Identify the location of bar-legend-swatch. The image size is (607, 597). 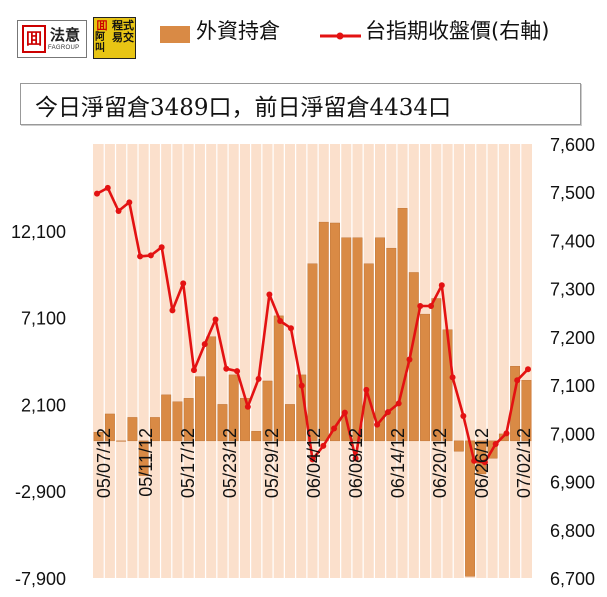
(175, 34).